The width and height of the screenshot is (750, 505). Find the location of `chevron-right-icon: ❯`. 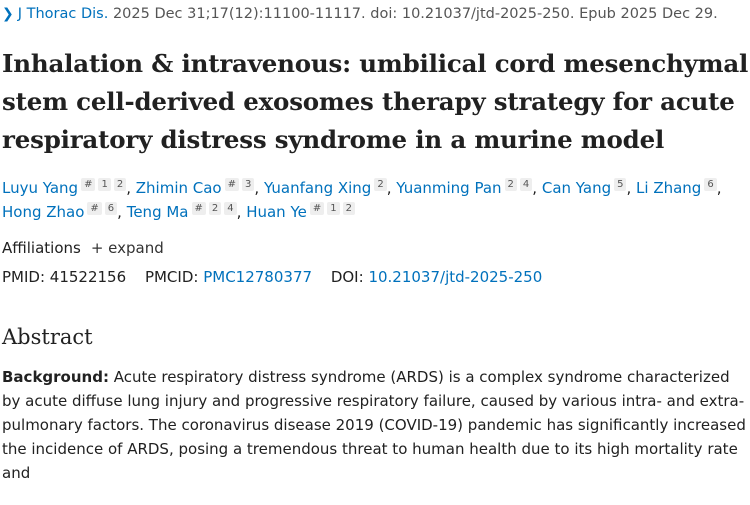

chevron-right-icon: ❯ is located at coordinates (8, 14).